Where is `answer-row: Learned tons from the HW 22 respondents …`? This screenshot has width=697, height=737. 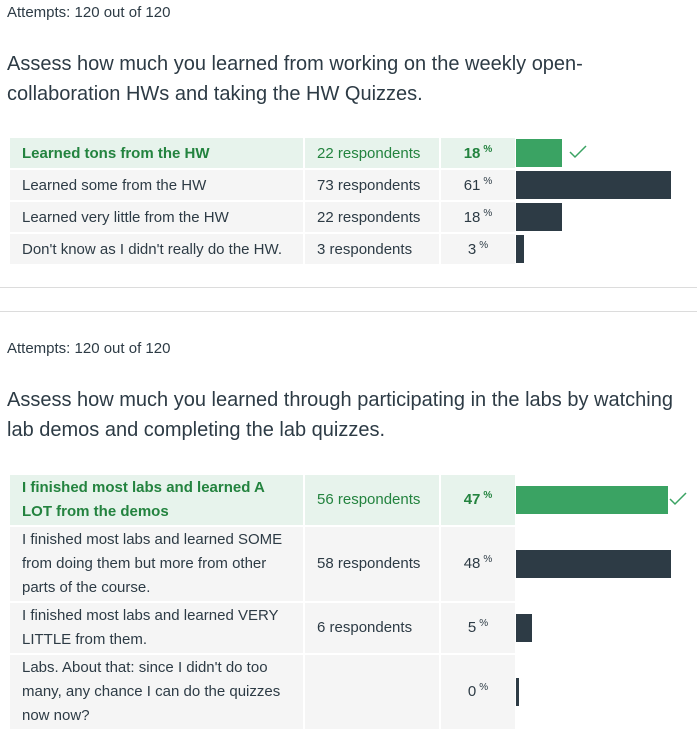 answer-row: Learned tons from the HW 22 respondents … is located at coordinates (262, 153).